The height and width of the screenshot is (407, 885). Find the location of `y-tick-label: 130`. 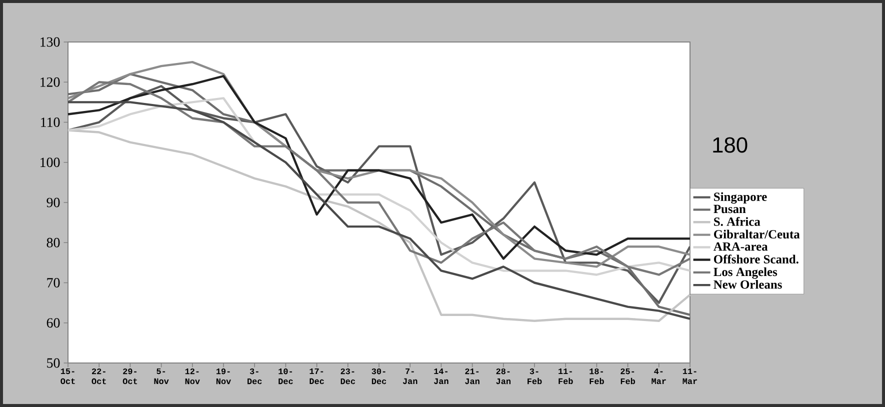

y-tick-label: 130 is located at coordinates (50, 42).